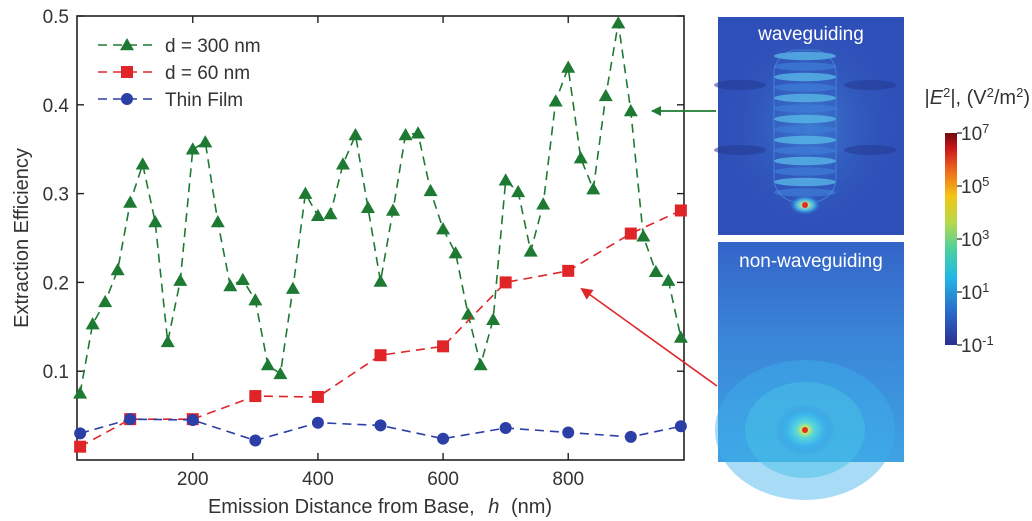 This screenshot has width=1032, height=521. What do you see at coordinates (127, 72) in the screenshot?
I see `legend-marker` at bounding box center [127, 72].